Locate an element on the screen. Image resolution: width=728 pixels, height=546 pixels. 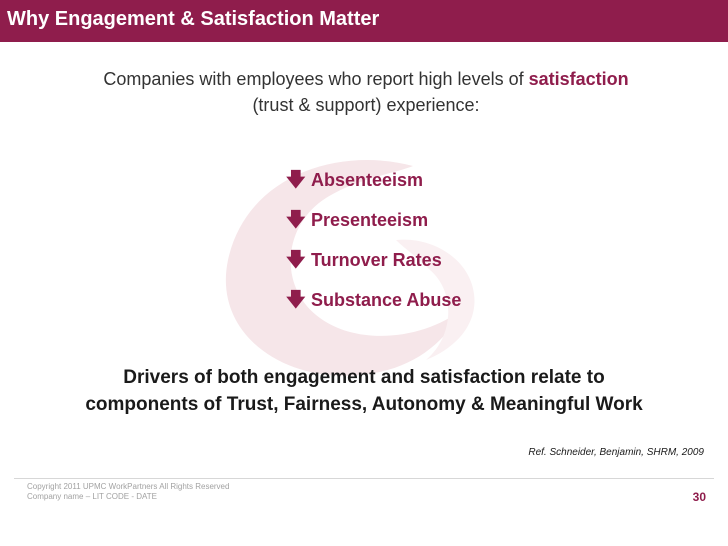
effect-label: Substance Abuse is located at coordinates (386, 300).